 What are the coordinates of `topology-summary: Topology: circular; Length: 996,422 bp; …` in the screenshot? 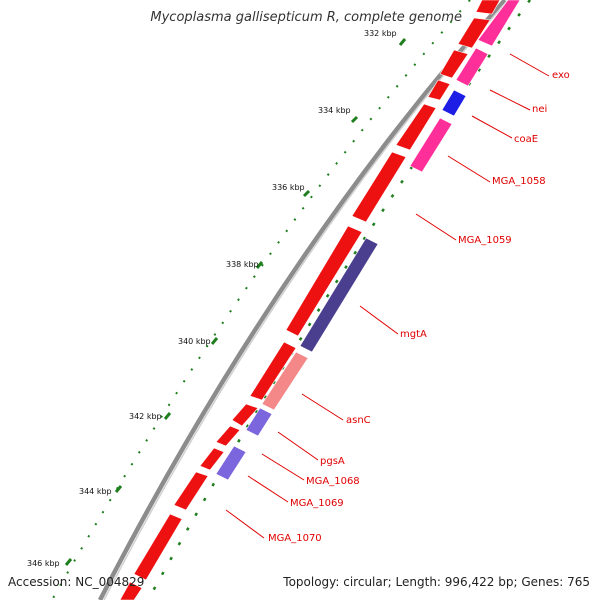 It's located at (436, 582).